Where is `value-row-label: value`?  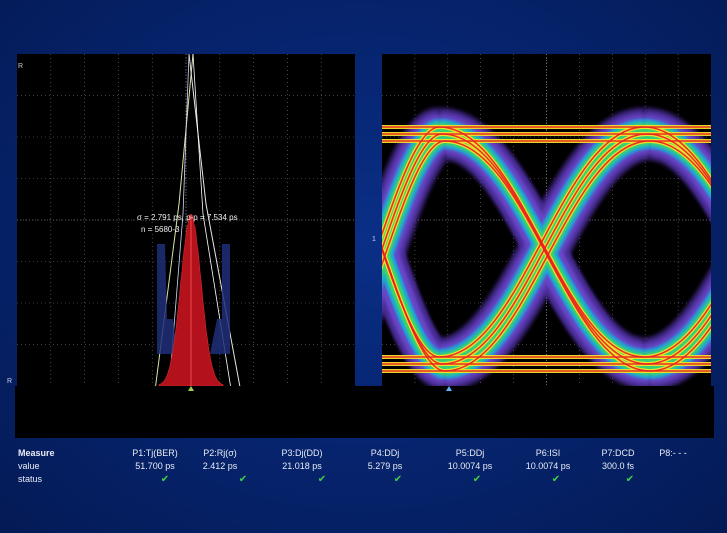 value-row-label: value is located at coordinates (29, 466).